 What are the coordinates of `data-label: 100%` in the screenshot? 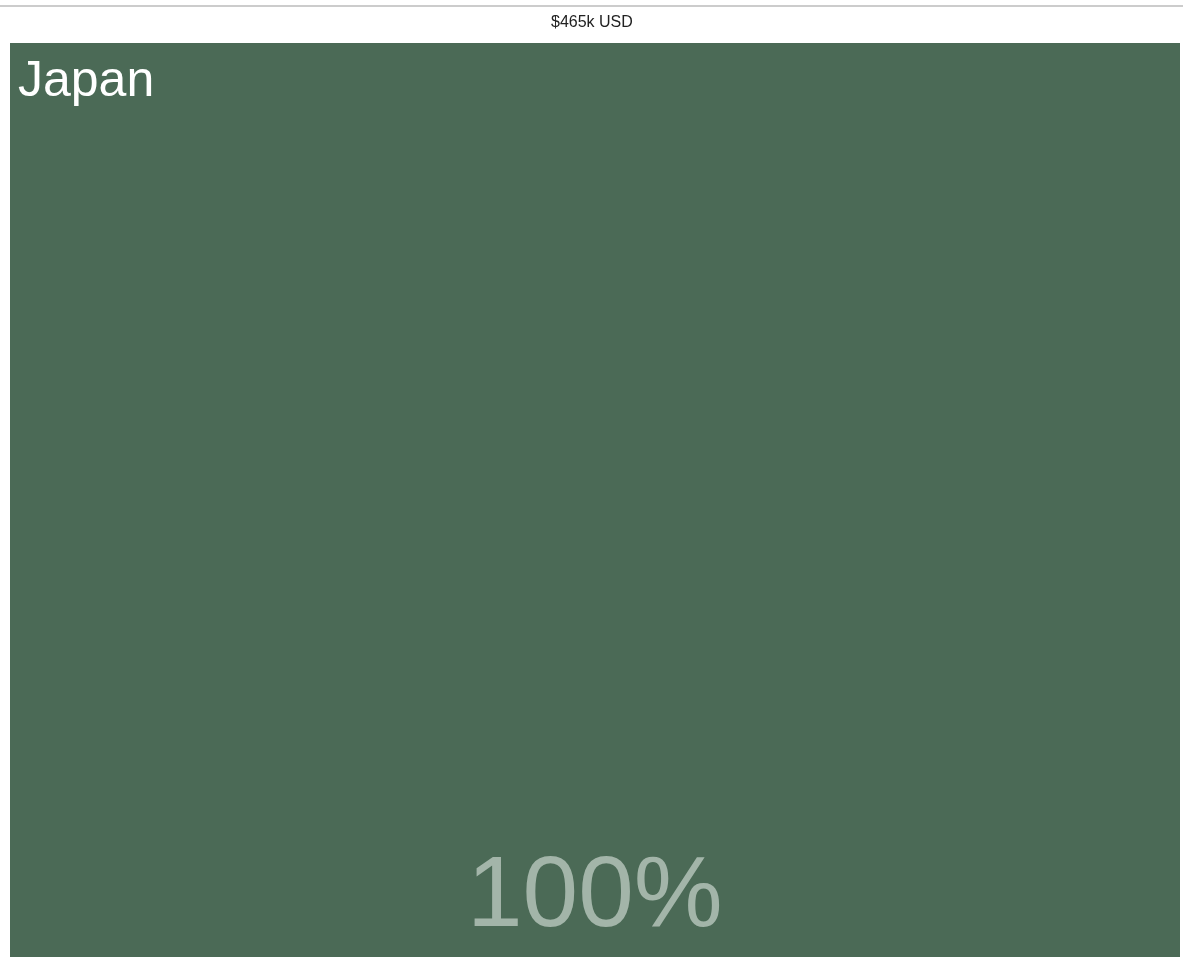 It's located at (595, 891).